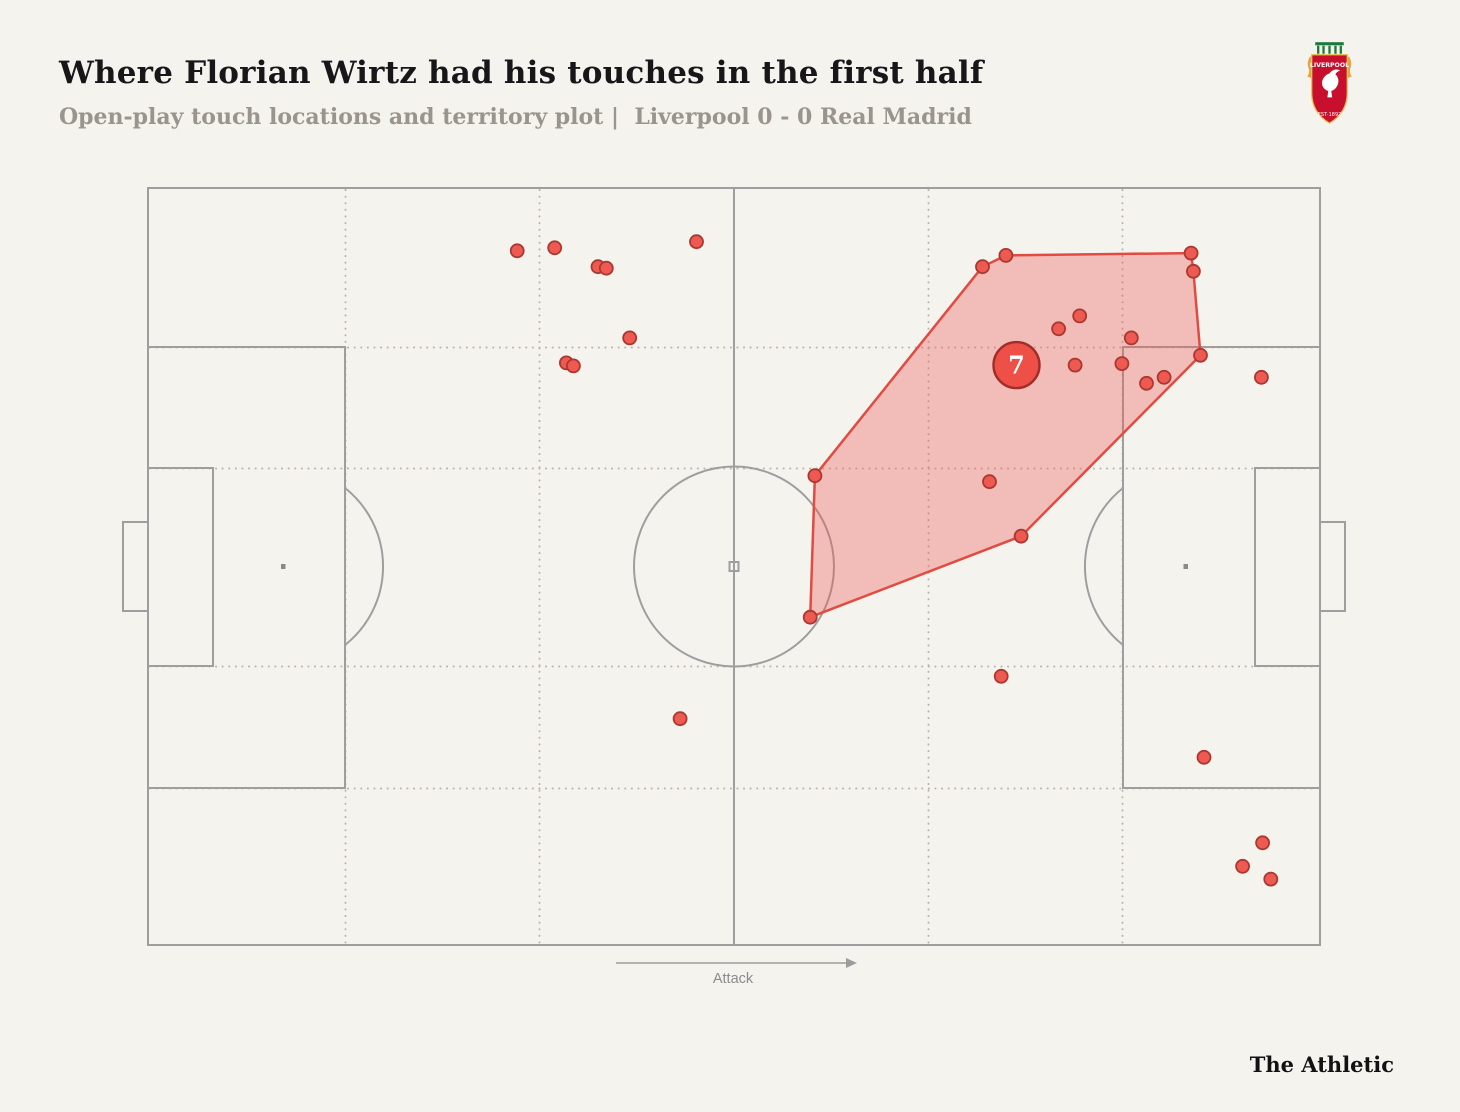  Describe the element at coordinates (246, 567) in the screenshot. I see `penalty-area-left` at that location.